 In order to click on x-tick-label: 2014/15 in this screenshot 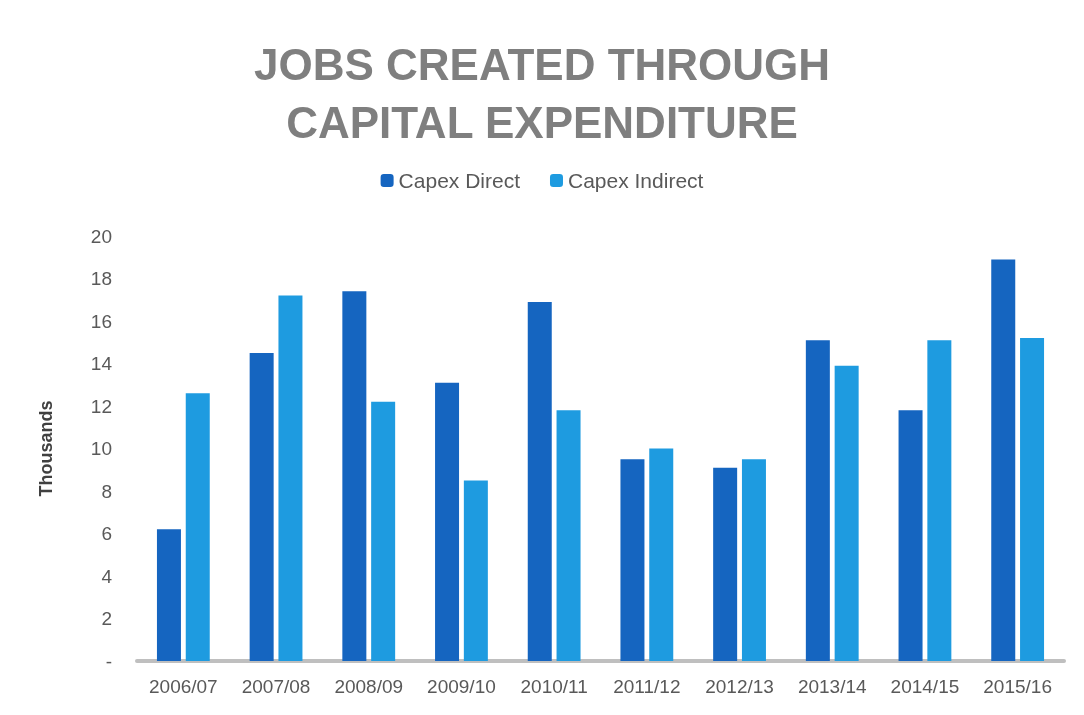, I will do `click(925, 686)`.